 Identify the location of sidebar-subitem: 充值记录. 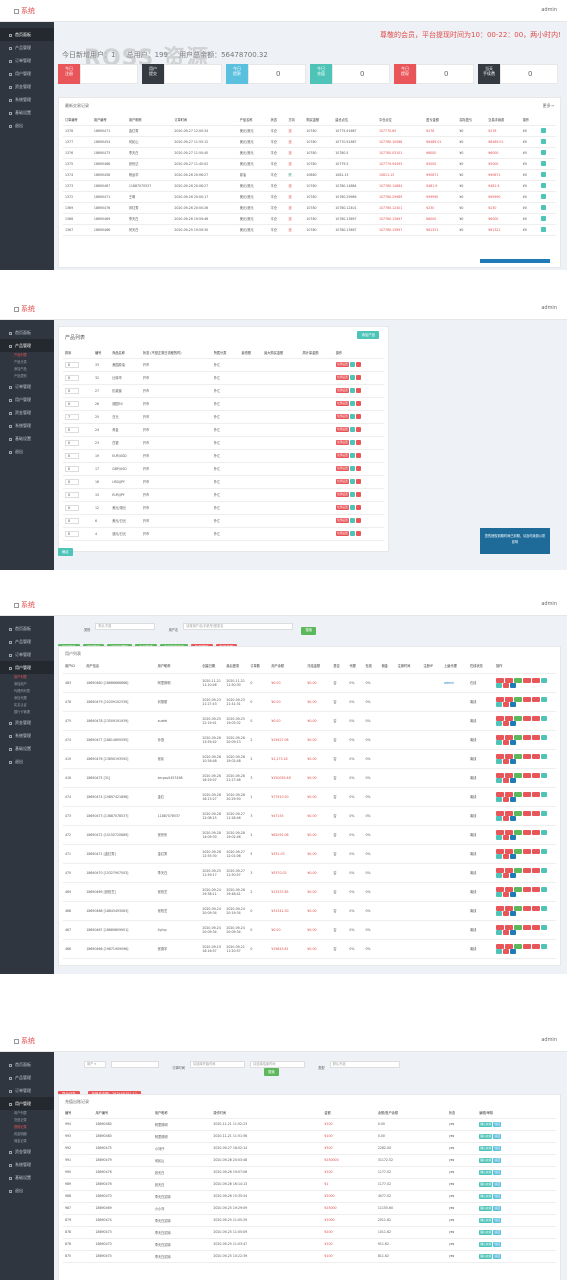
(20, 1120).